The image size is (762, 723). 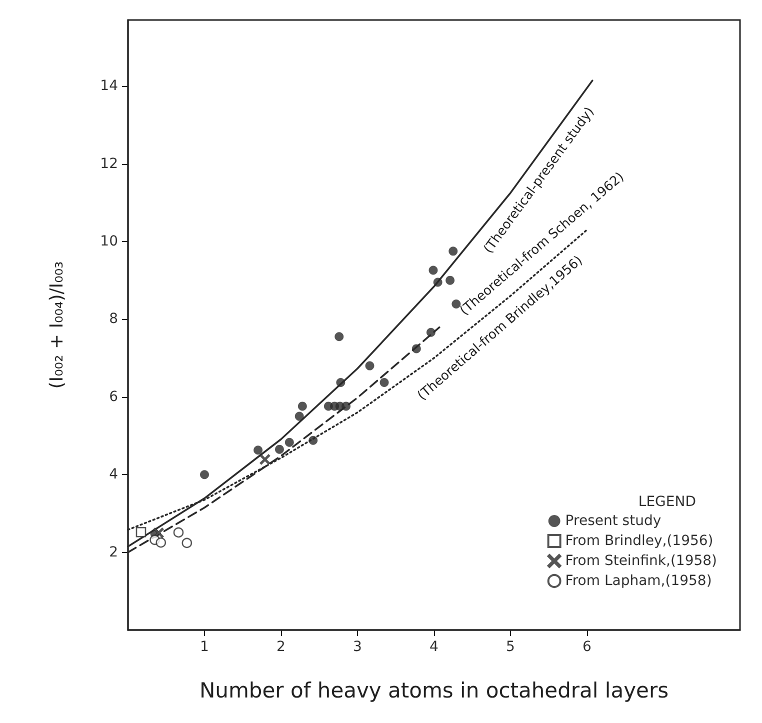 What do you see at coordinates (357, 647) in the screenshot?
I see `x-tick-label: 3` at bounding box center [357, 647].